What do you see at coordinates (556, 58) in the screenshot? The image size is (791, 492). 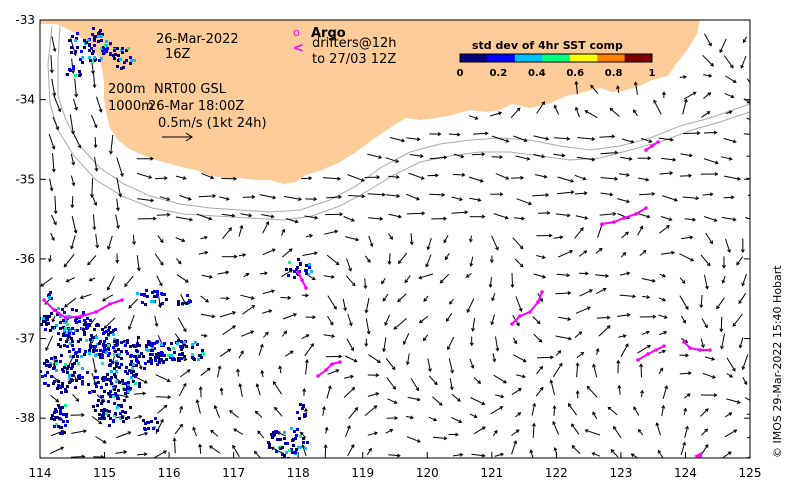 I see `colorbar-segment` at bounding box center [556, 58].